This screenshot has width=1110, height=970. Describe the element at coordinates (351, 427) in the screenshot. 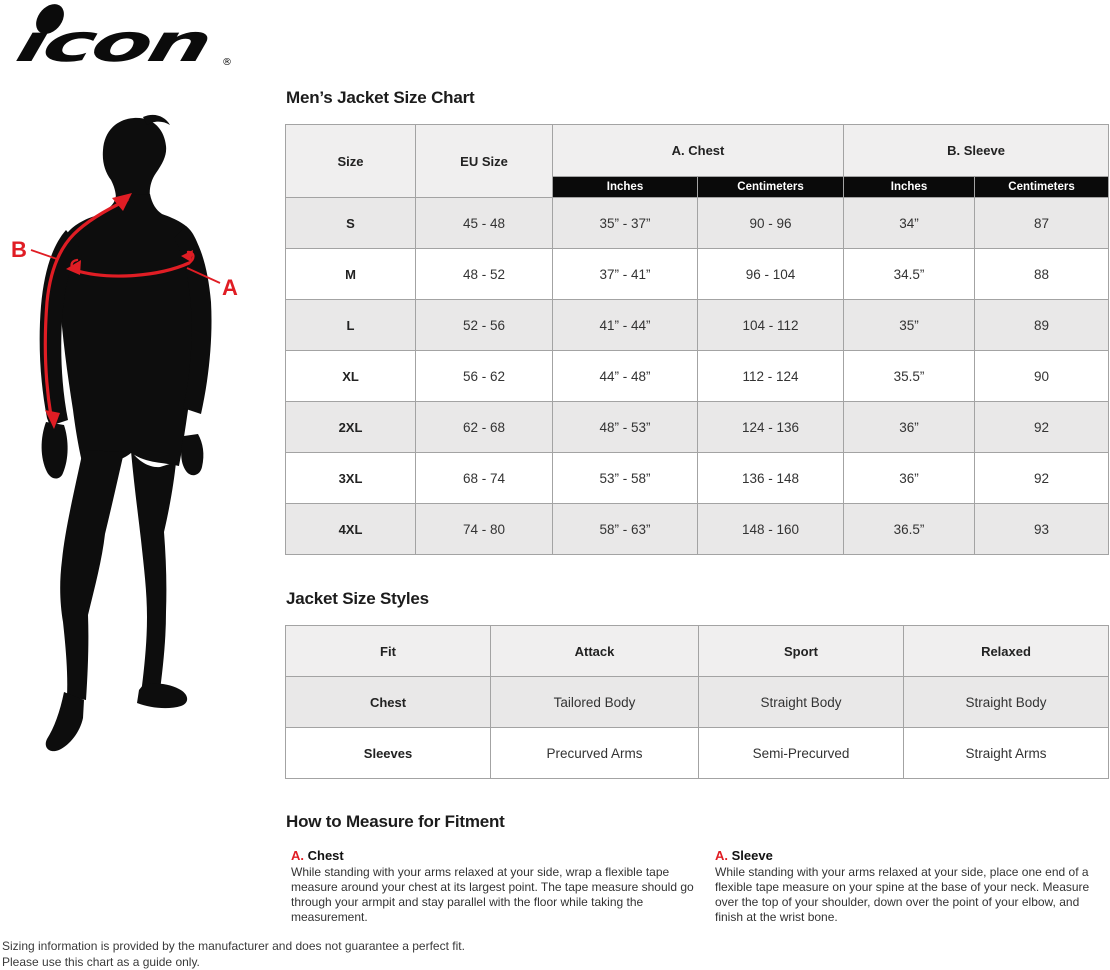

I see `cell-size: 2XL` at that location.